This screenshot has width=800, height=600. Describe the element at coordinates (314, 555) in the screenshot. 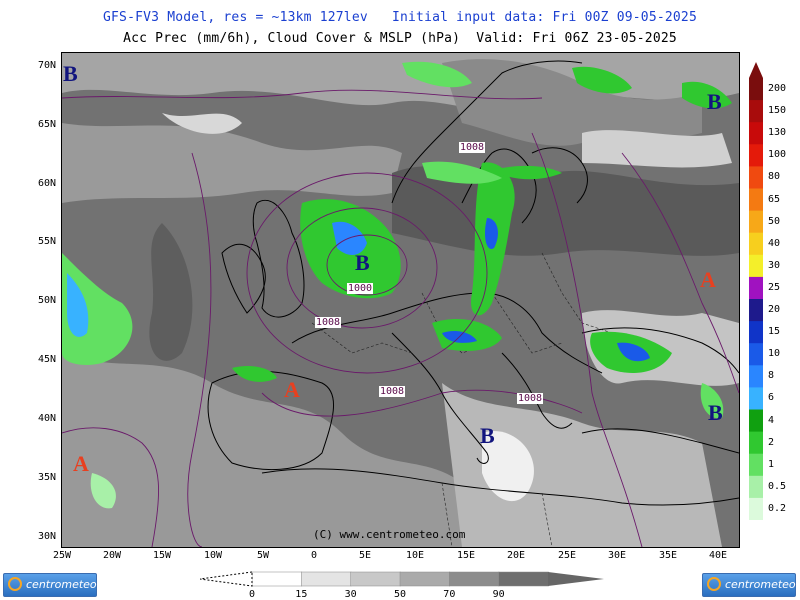

I see `lon-label: 0` at that location.